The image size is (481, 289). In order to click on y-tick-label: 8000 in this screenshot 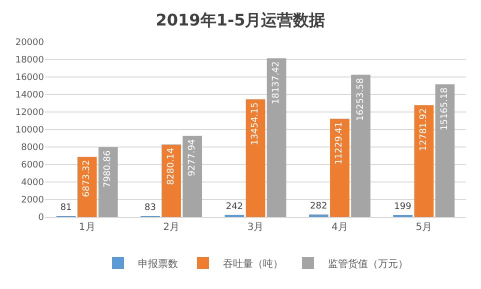, I will do `click(32, 148)`.